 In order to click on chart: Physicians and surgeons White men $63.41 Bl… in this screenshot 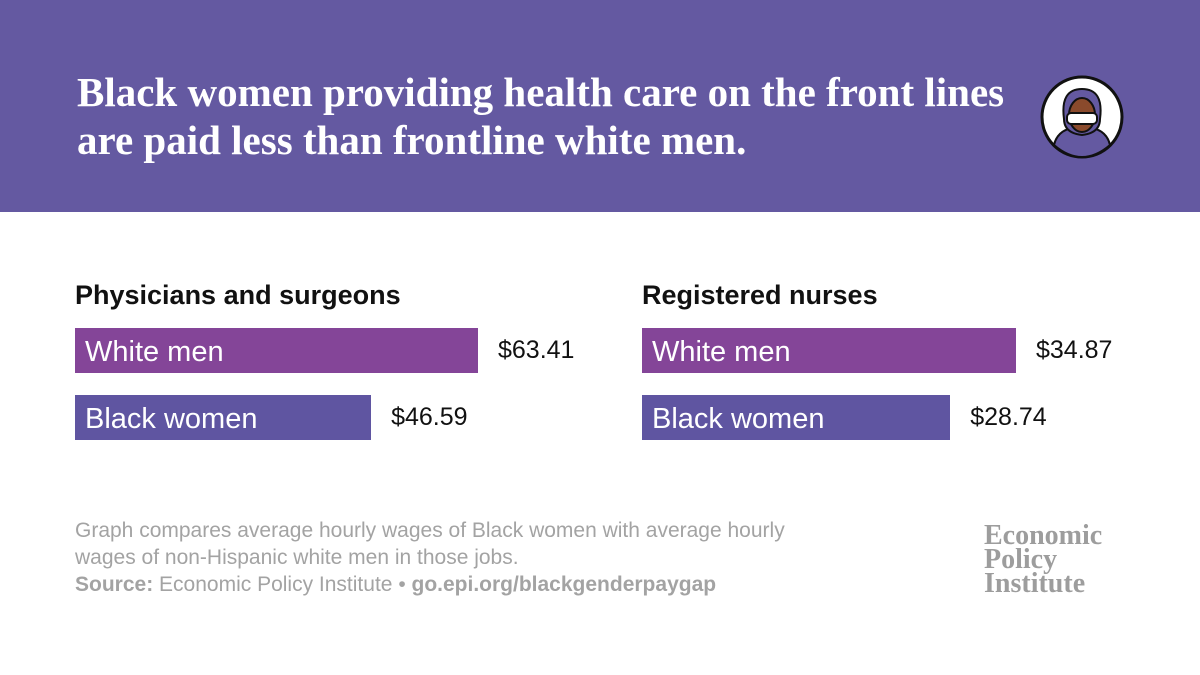, I will do `click(335, 365)`.